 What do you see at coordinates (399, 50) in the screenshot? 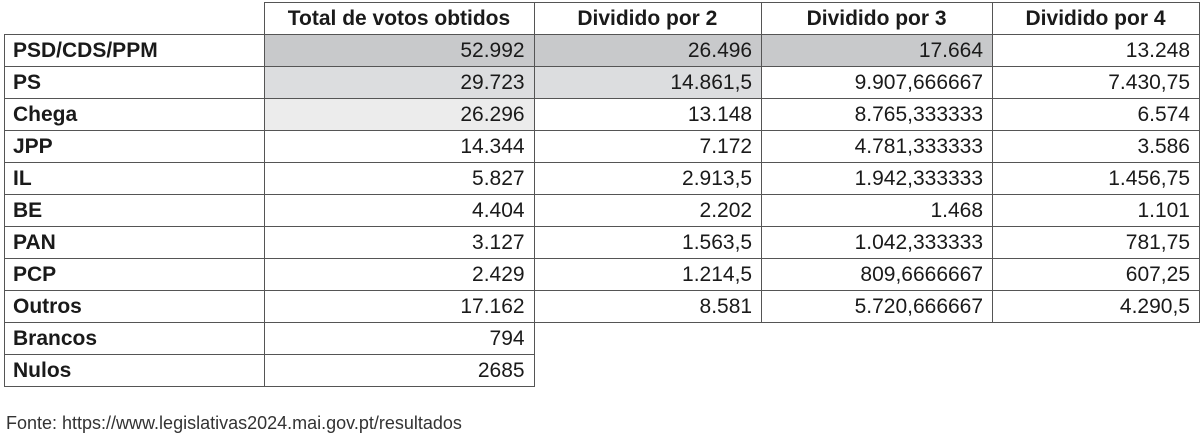
I see `value-cell: 52.992` at bounding box center [399, 50].